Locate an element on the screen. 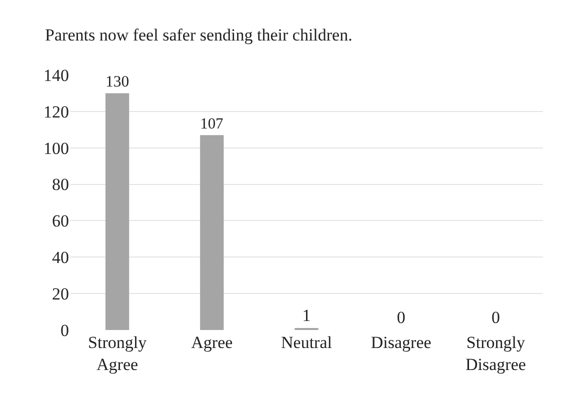 This screenshot has height=405, width=563. y-tick-label: 80 is located at coordinates (60, 184).